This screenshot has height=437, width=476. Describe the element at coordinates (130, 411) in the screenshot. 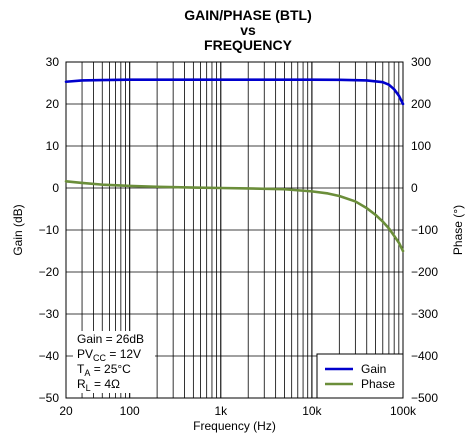

I see `x-tick-label: 100` at that location.